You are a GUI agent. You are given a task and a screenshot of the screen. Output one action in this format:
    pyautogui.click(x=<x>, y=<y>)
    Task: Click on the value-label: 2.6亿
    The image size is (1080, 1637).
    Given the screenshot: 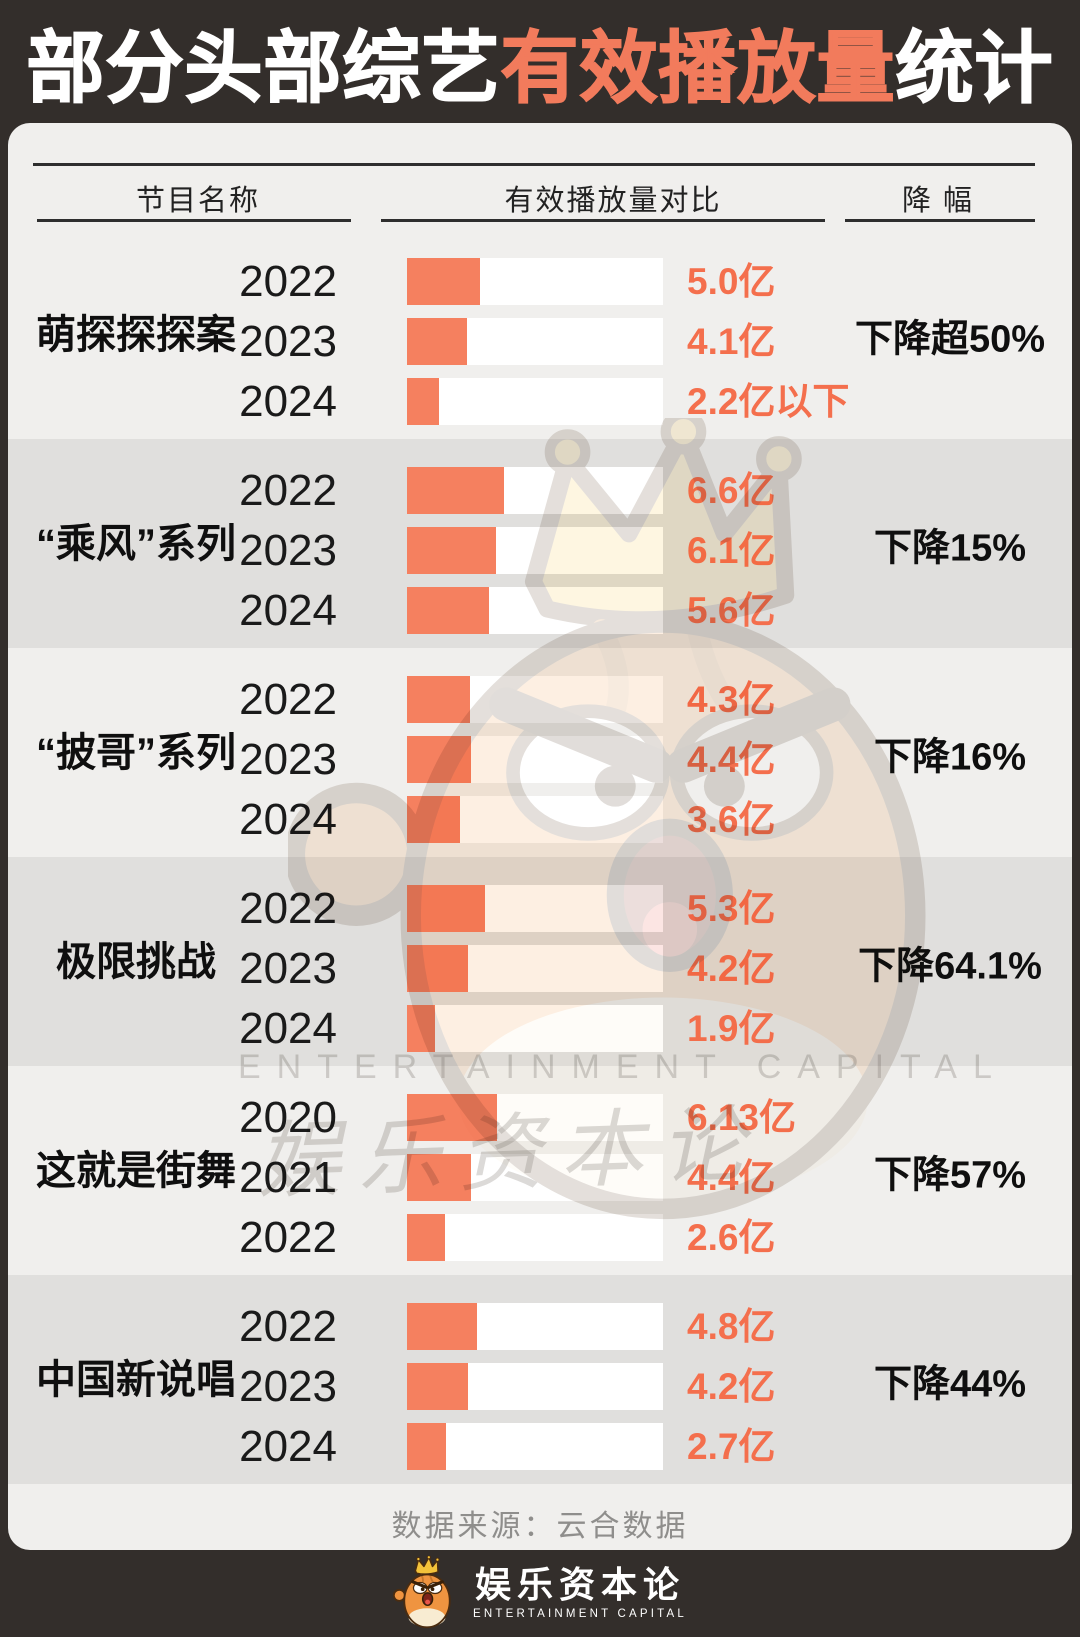 What is the action you would take?
    pyautogui.click(x=731, y=1237)
    